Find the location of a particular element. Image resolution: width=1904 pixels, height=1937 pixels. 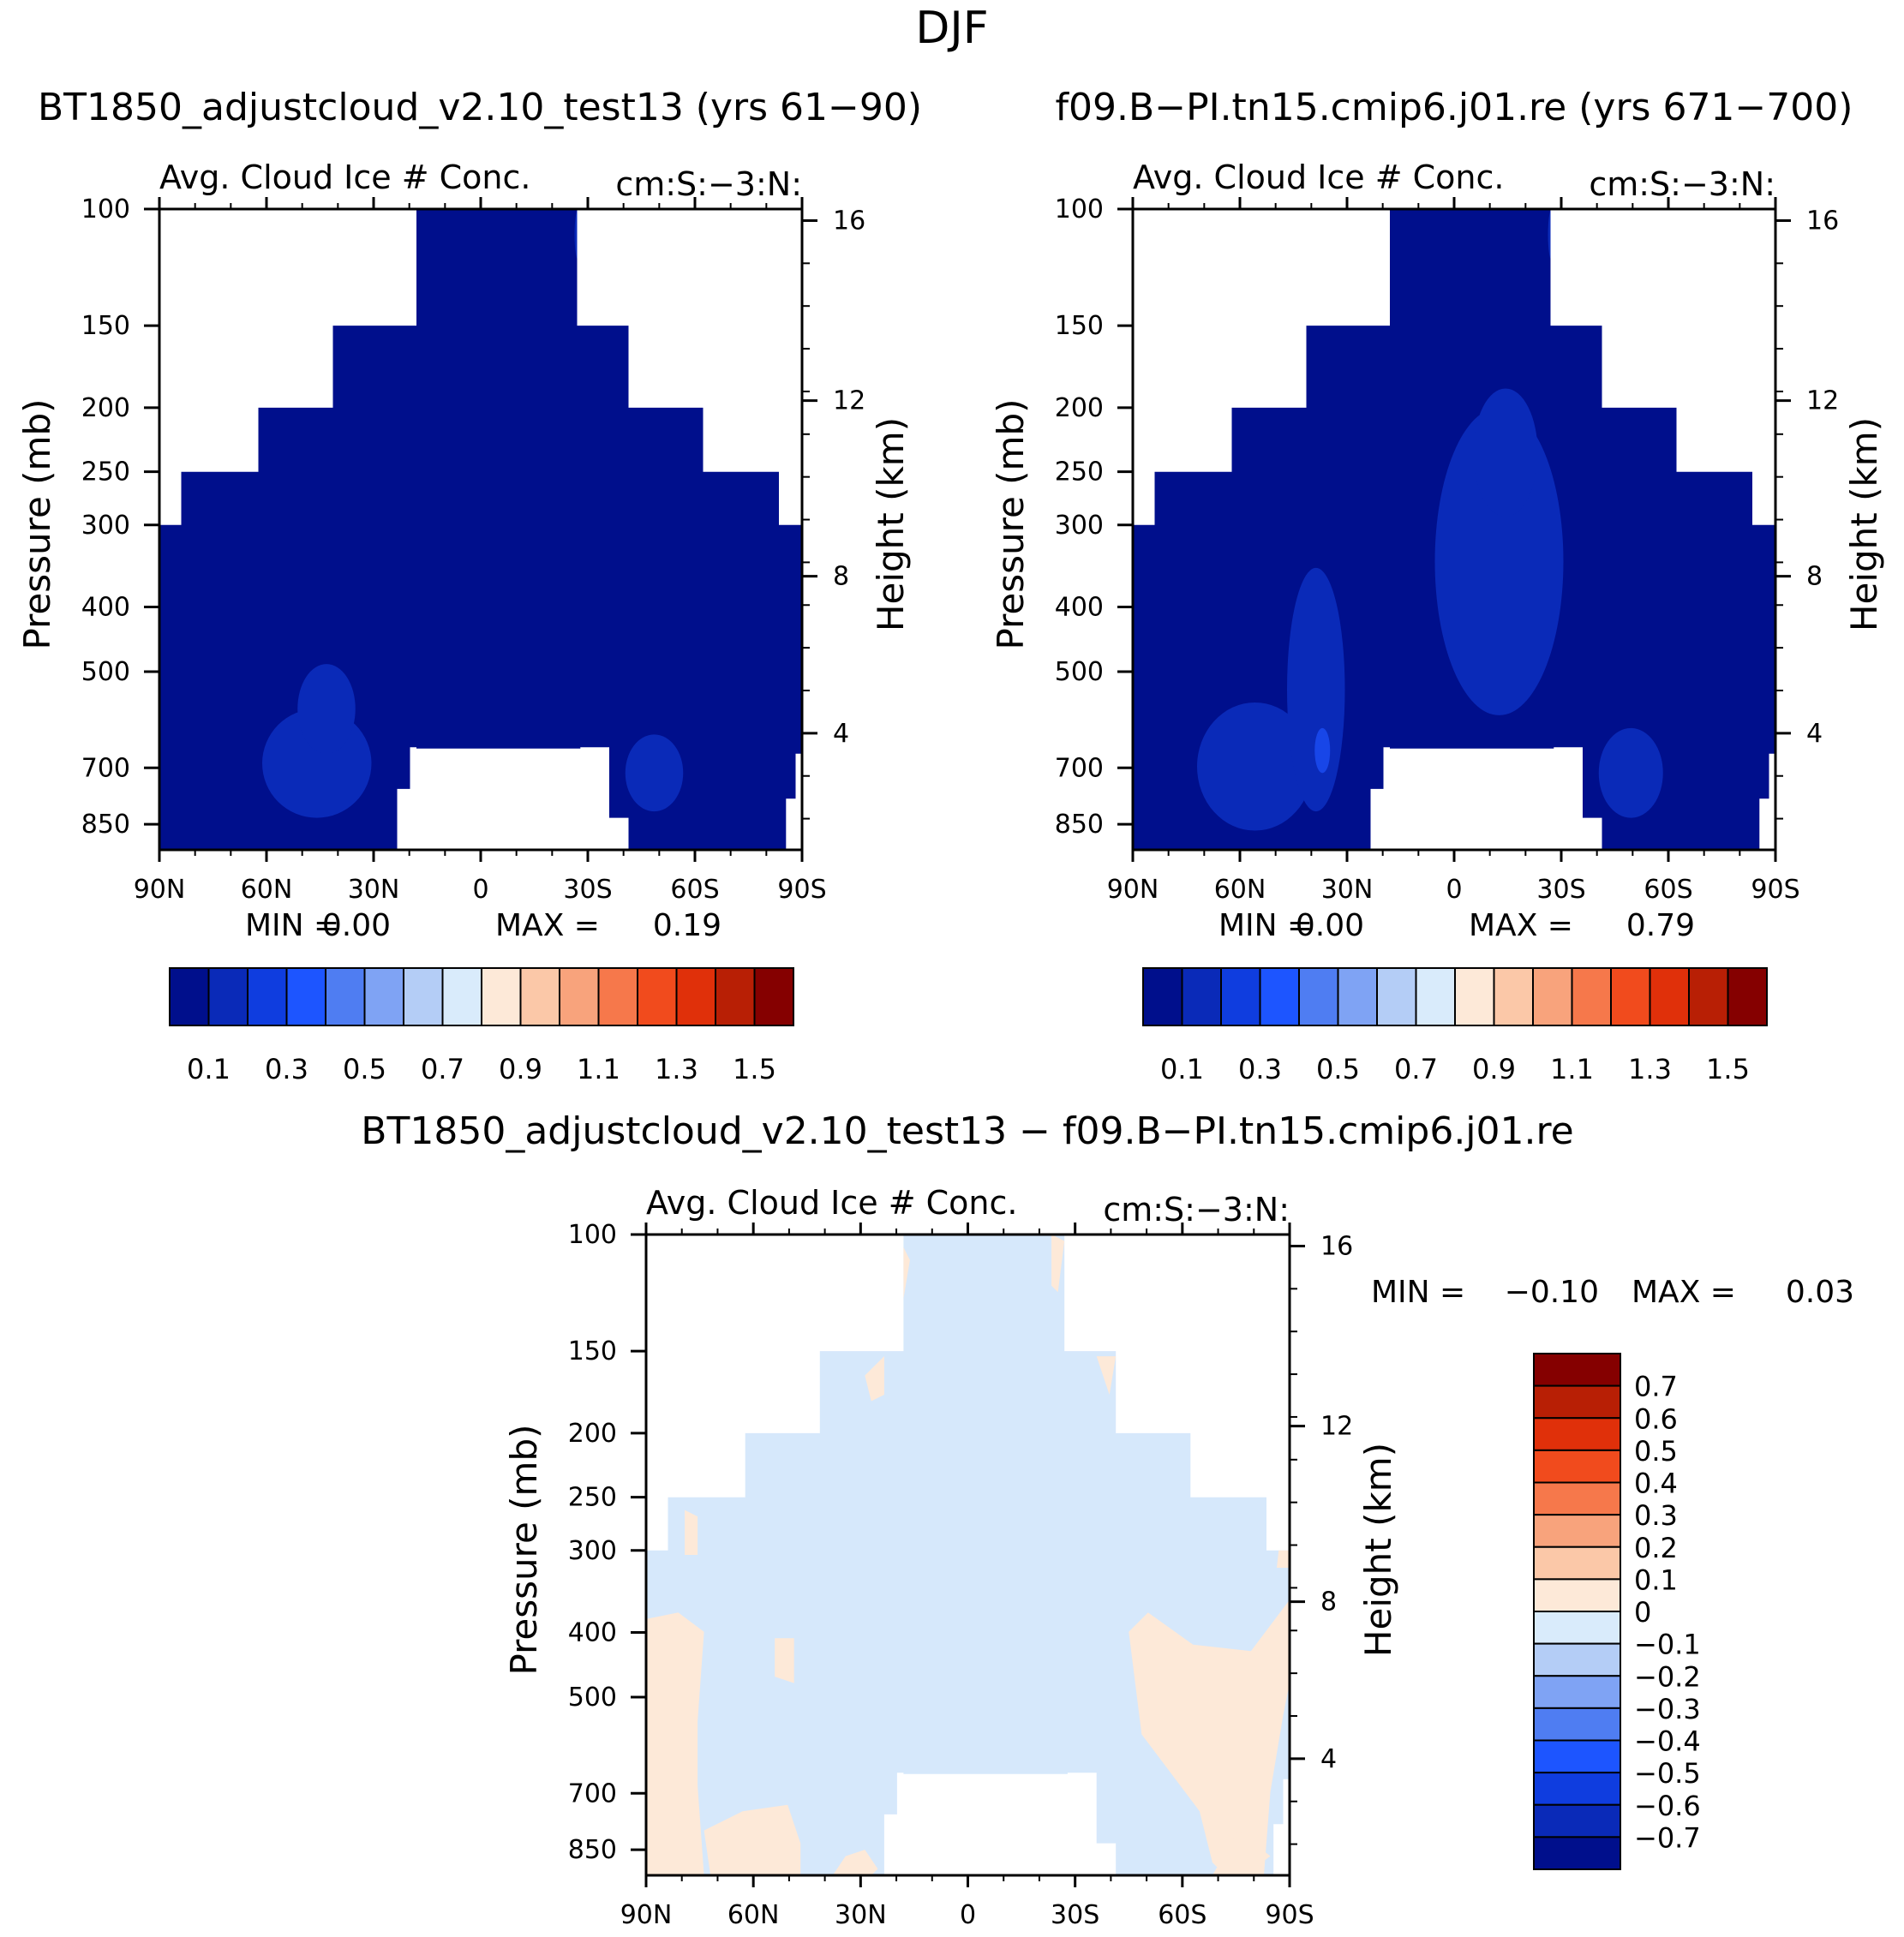

colorbar-label: 0.9 is located at coordinates (521, 1069).